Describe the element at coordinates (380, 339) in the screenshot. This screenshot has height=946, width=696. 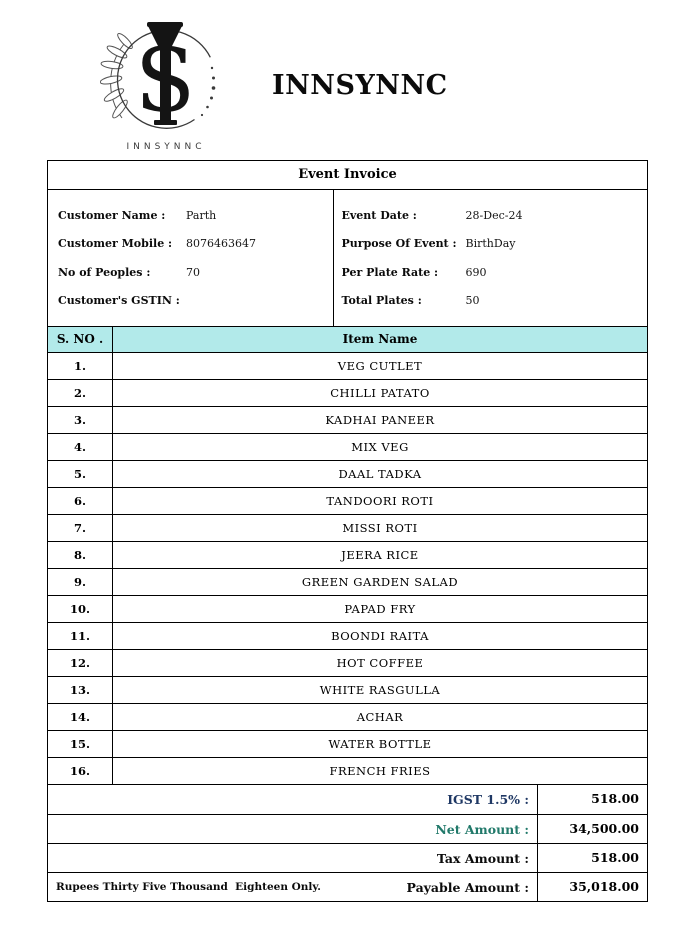
I see `item-header: Item Name` at that location.